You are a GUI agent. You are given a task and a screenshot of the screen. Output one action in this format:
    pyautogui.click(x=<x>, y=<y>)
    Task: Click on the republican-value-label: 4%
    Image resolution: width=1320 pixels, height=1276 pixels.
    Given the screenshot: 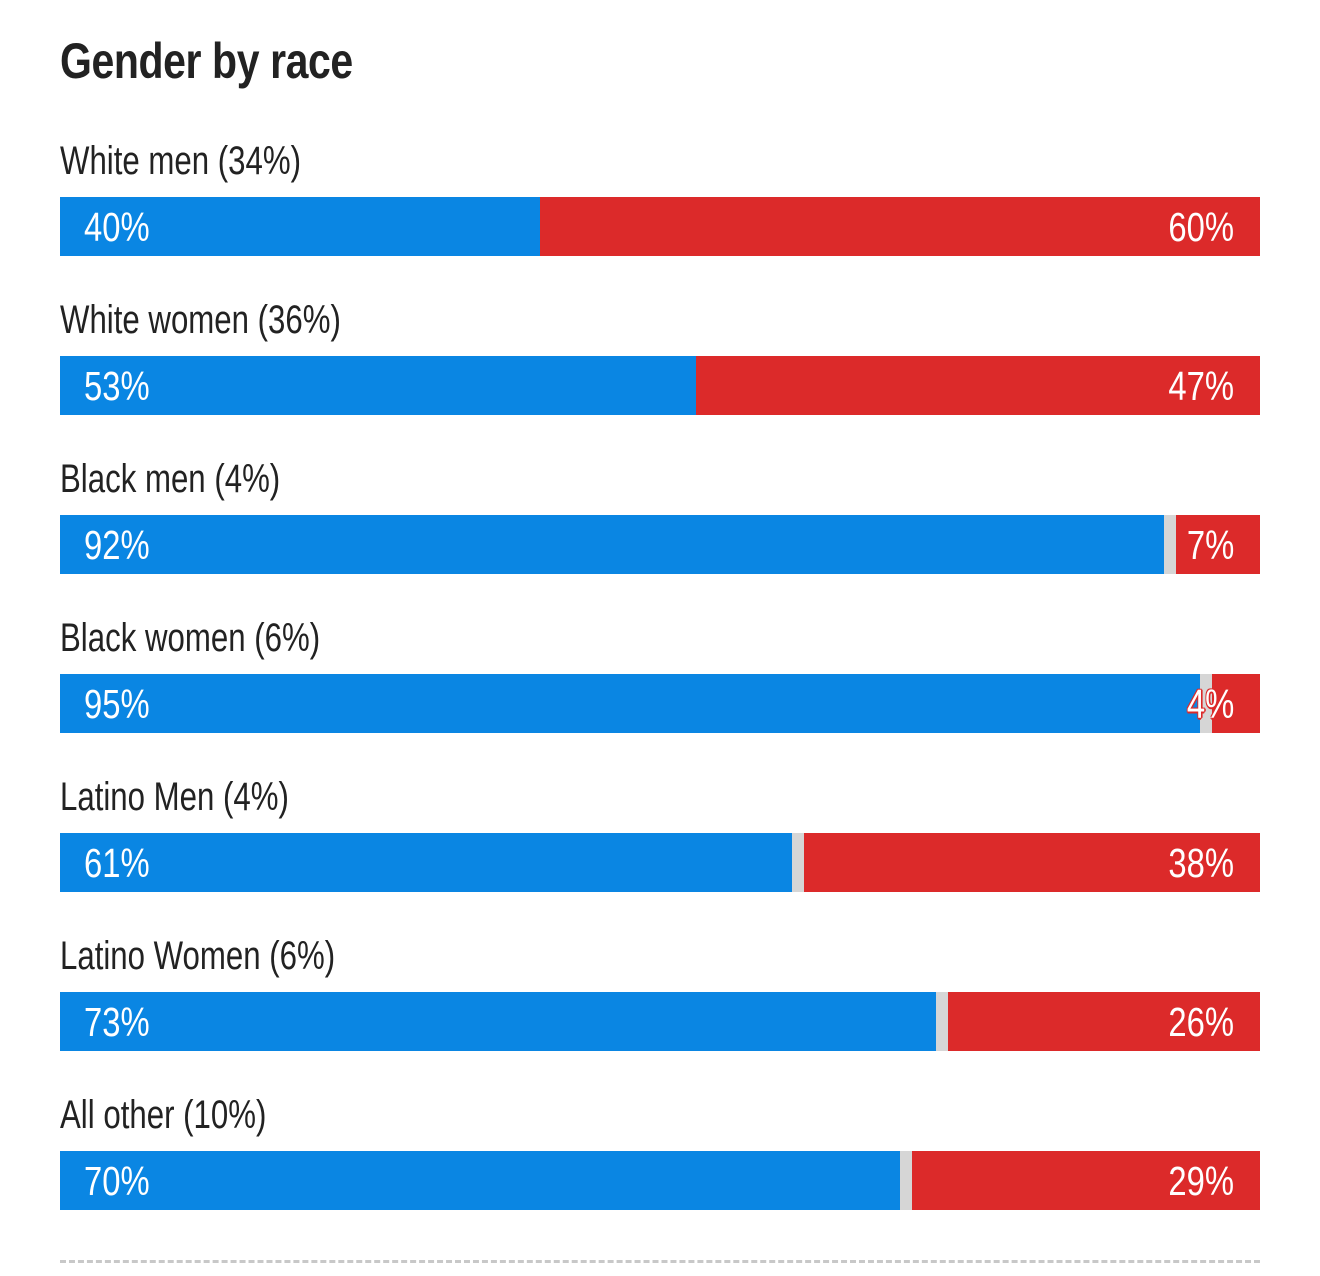 What is the action you would take?
    pyautogui.click(x=1210, y=704)
    